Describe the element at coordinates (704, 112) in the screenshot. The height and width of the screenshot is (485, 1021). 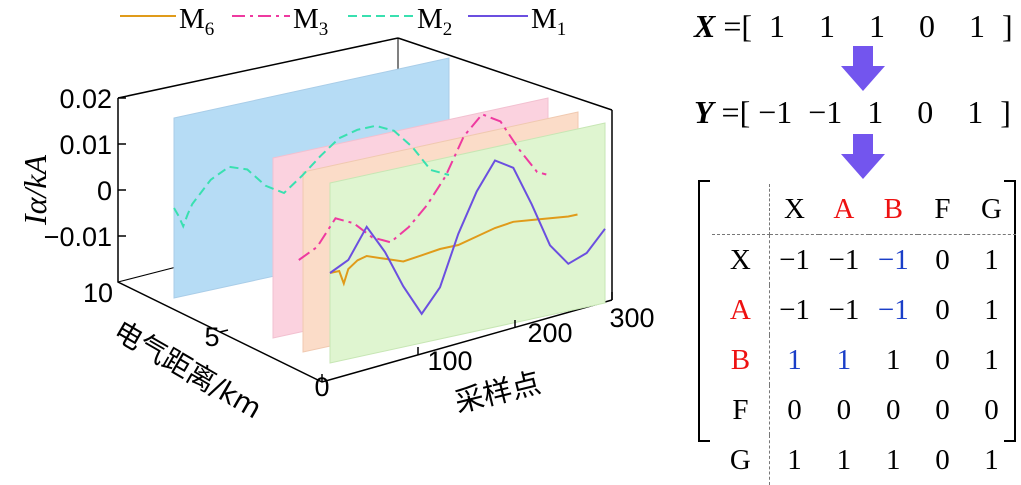
I see `vector-y-name: Y` at that location.